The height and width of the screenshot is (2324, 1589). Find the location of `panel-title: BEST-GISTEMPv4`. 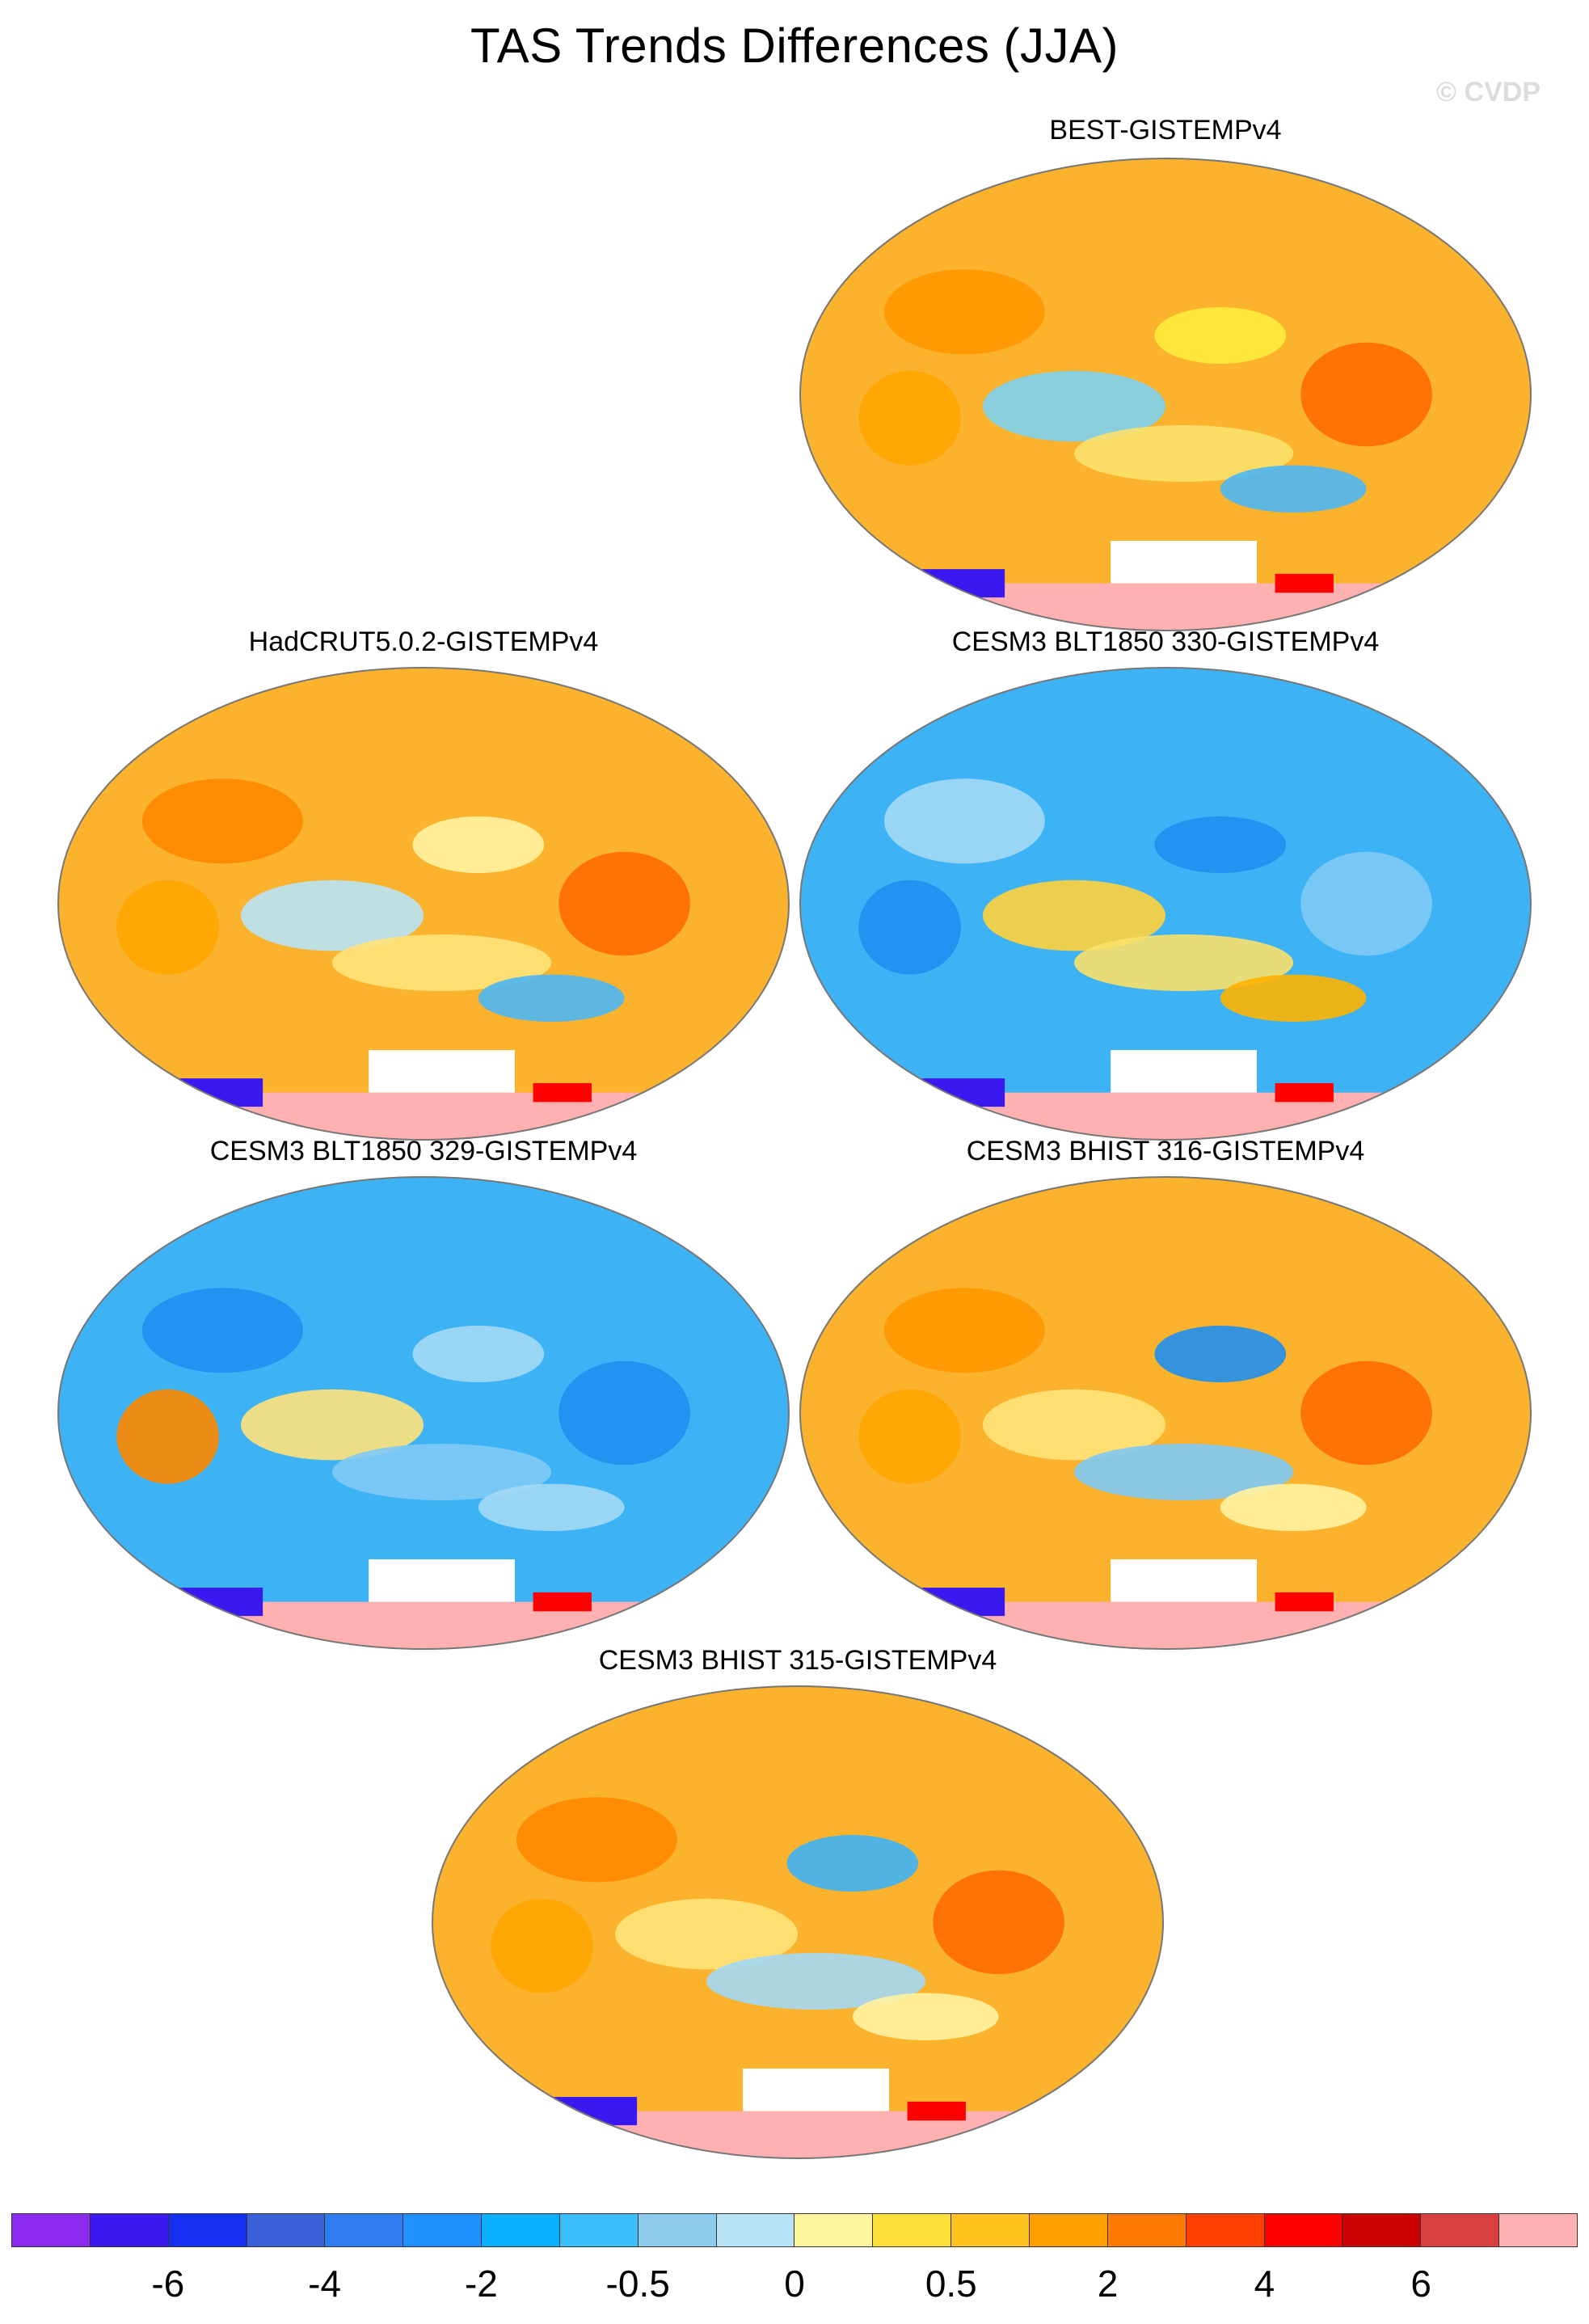

panel-title: BEST-GISTEMPv4 is located at coordinates (1165, 130).